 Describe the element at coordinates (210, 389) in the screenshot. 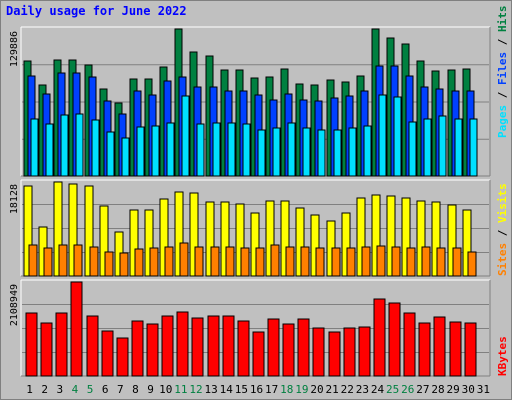

I see `x-tick-day-13: 13` at that location.